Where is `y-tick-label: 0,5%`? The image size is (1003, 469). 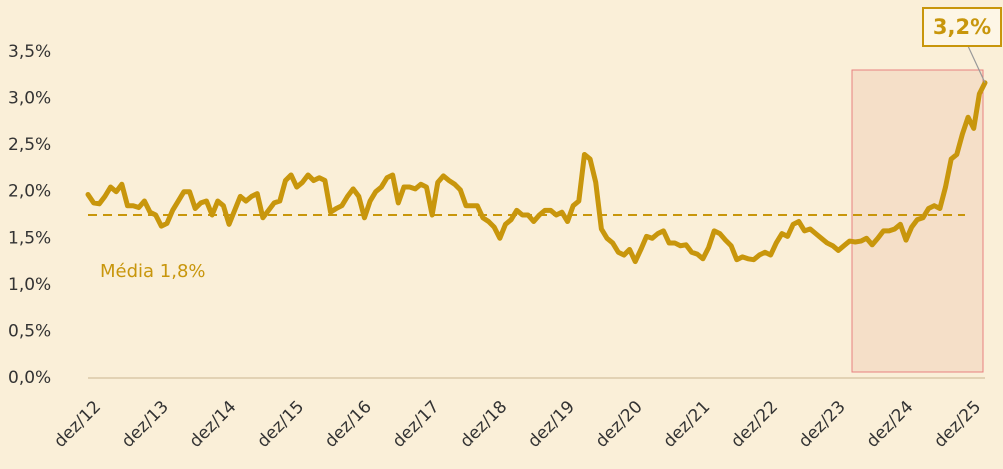
y-tick-label: 0,5% is located at coordinates (29, 331).